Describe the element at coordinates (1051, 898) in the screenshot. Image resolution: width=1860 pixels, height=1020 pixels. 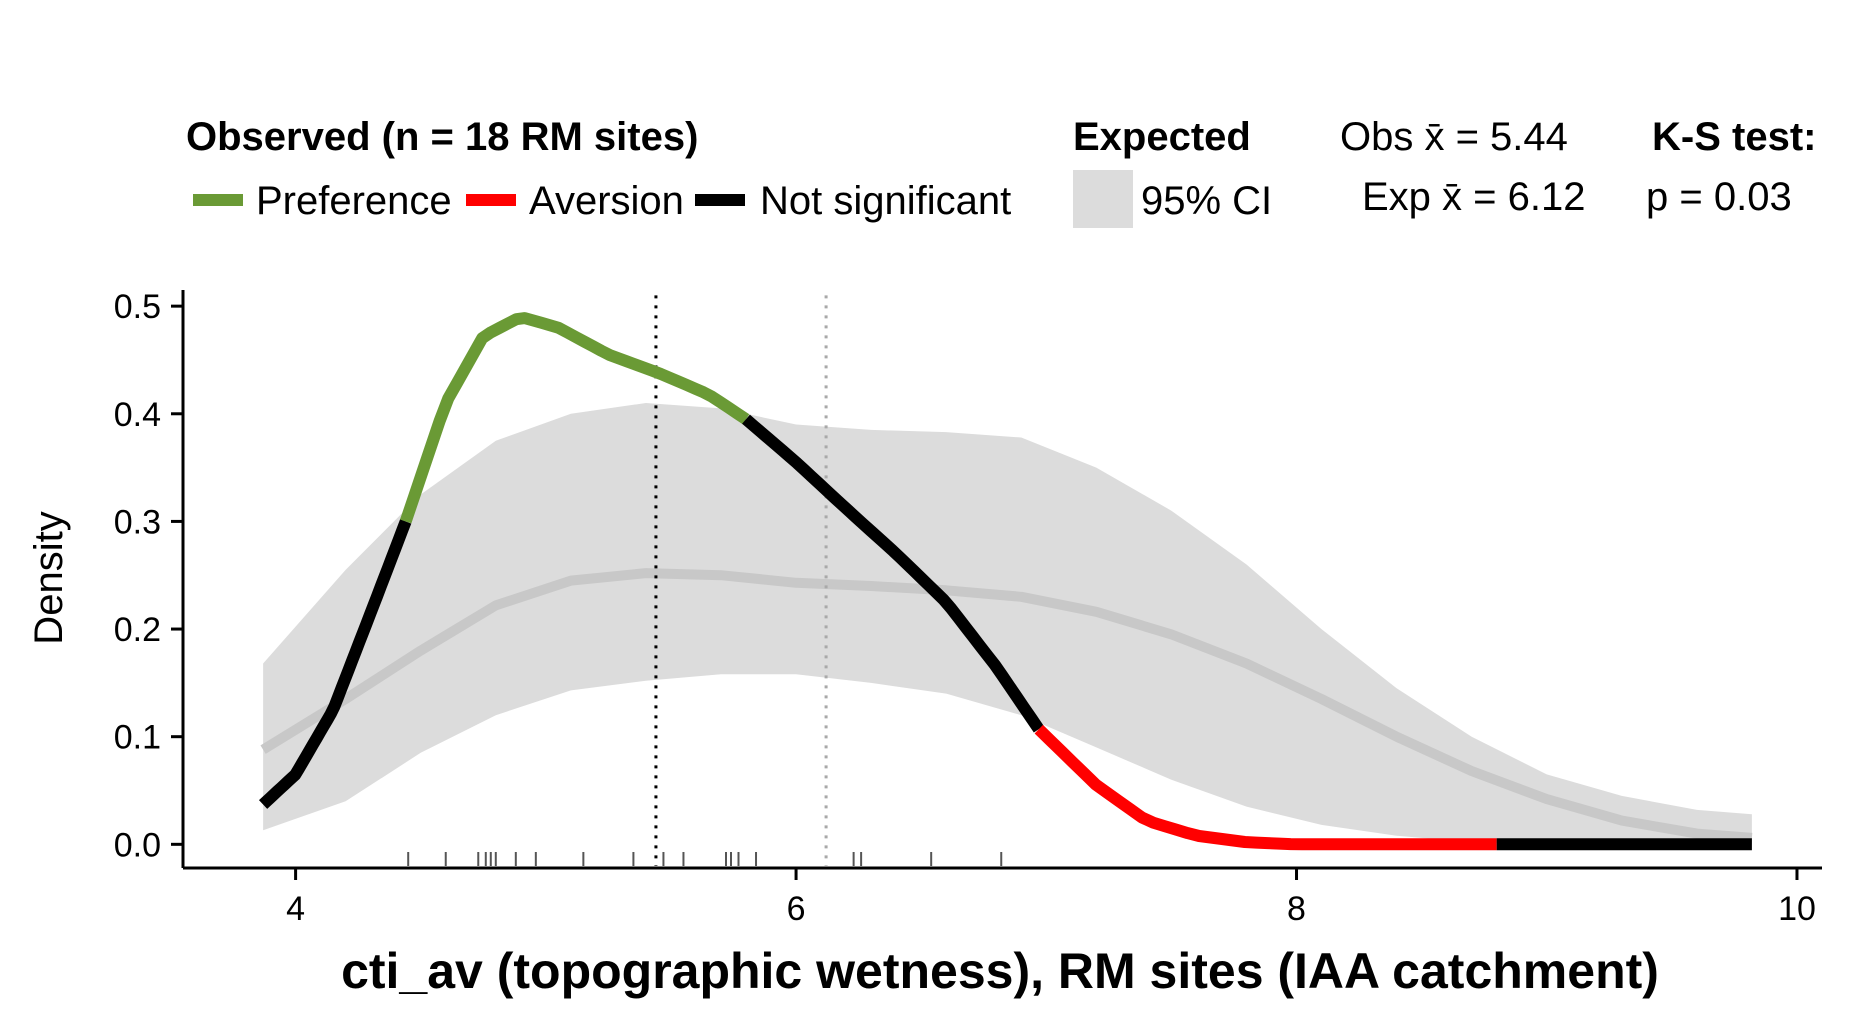
I see `x-axis-ticks: 4 6 8 10` at that location.